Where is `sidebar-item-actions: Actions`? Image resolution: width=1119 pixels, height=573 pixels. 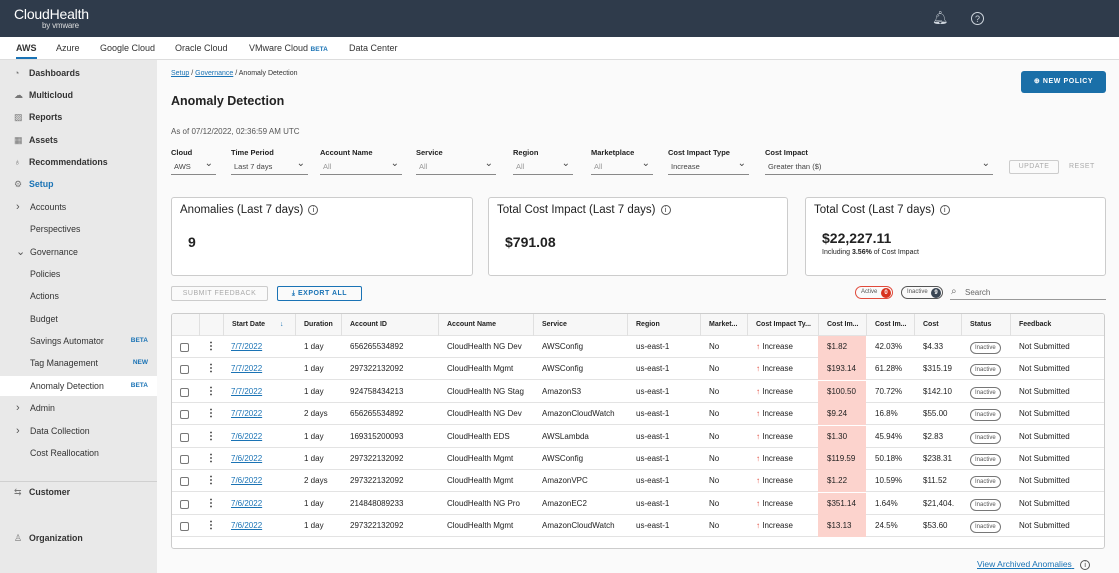 sidebar-item-actions: Actions is located at coordinates (78, 296).